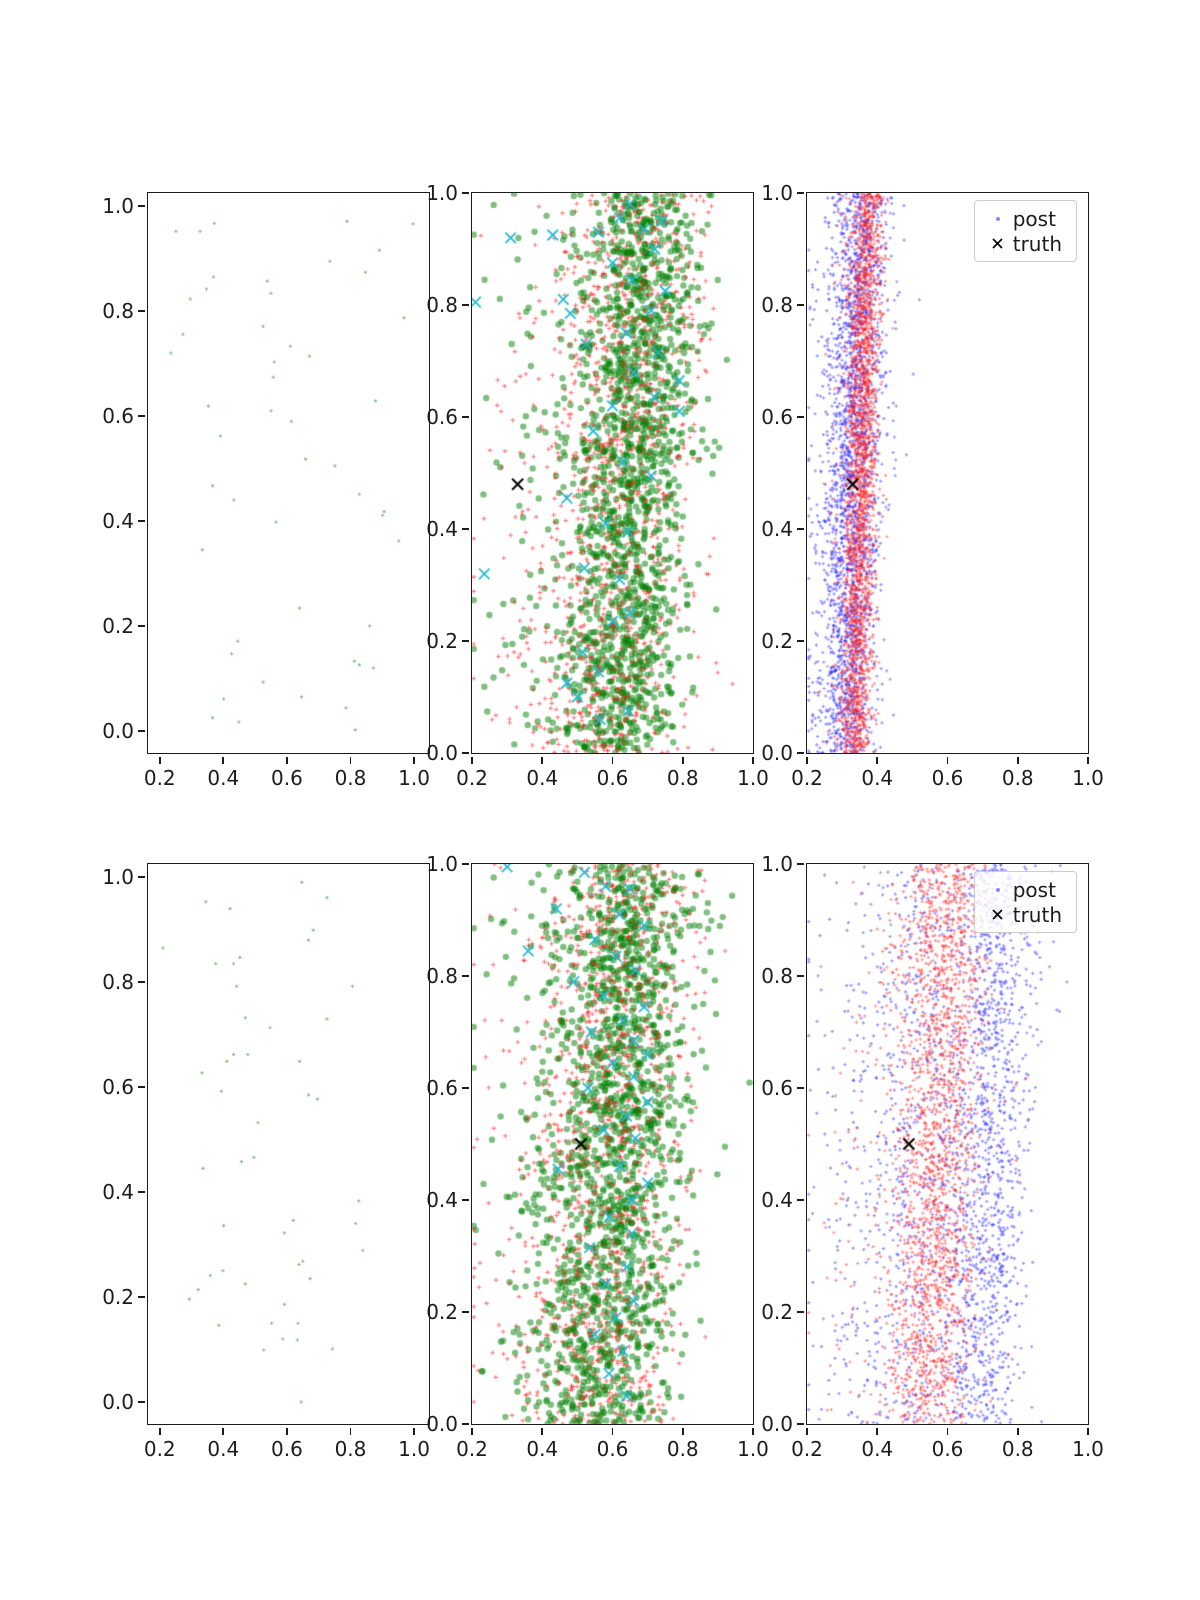  I want to click on plot-area-bottom-middle, so click(612, 1144).